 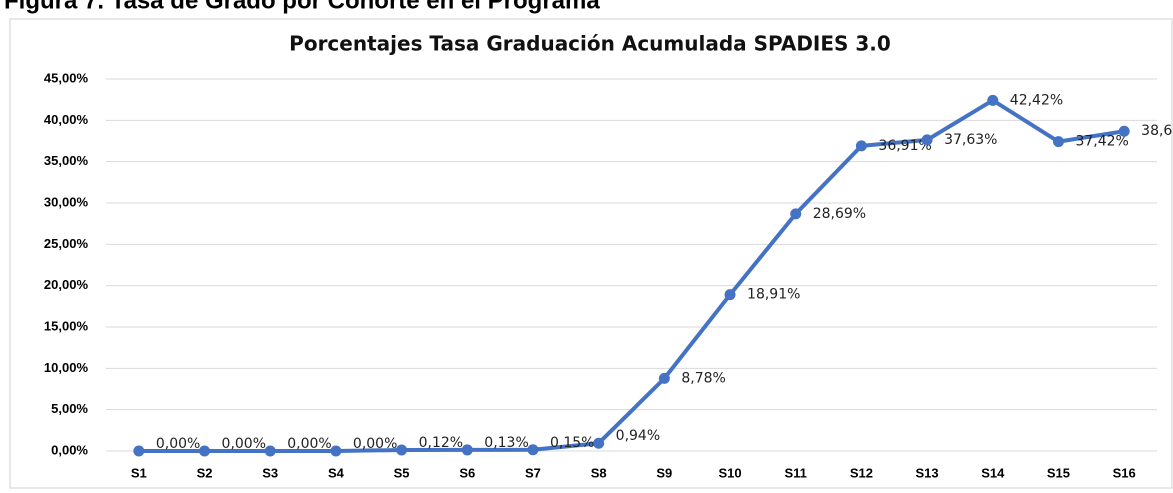 I want to click on y-tick-label: 35,00%, so click(x=66, y=160).